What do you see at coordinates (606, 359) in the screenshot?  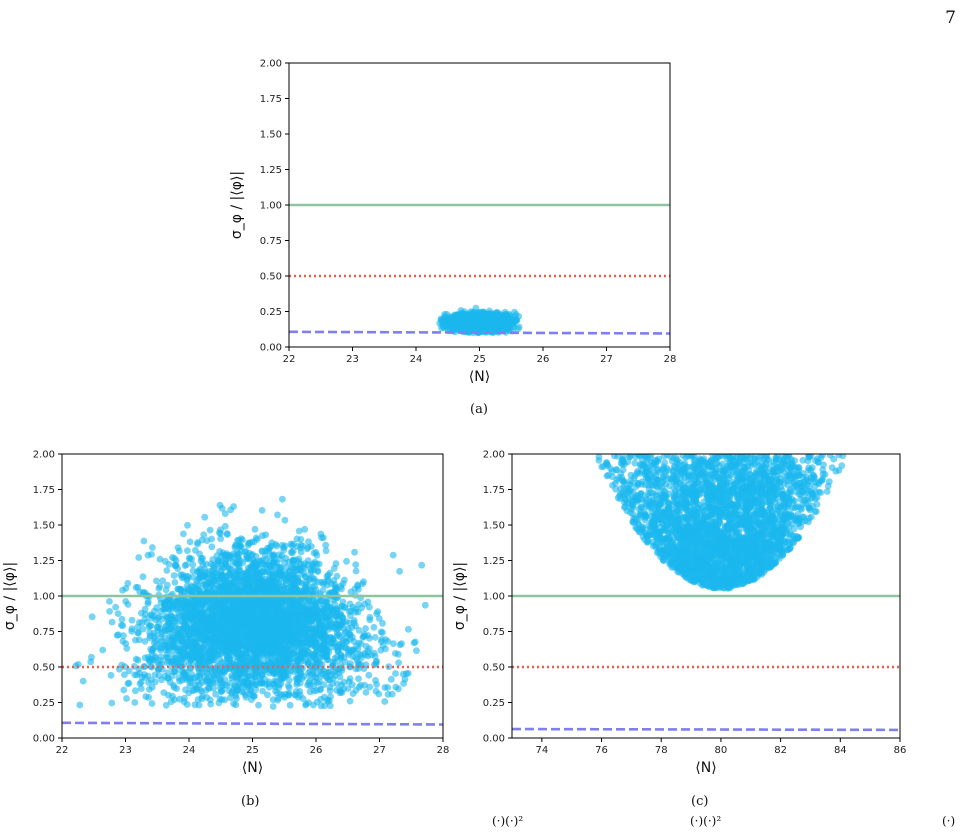 I see `x-tick-label: 27` at bounding box center [606, 359].